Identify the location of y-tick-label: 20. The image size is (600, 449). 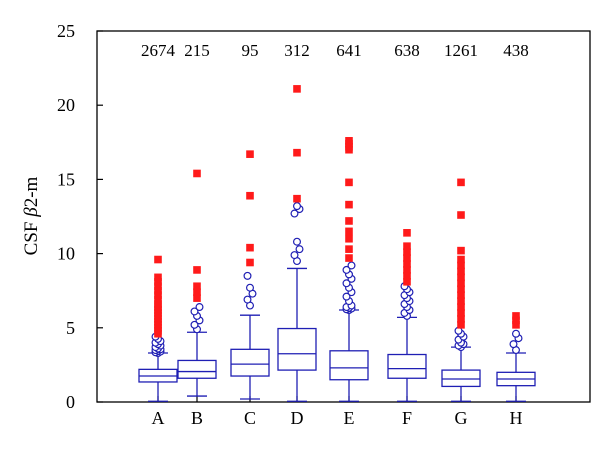
(66, 105).